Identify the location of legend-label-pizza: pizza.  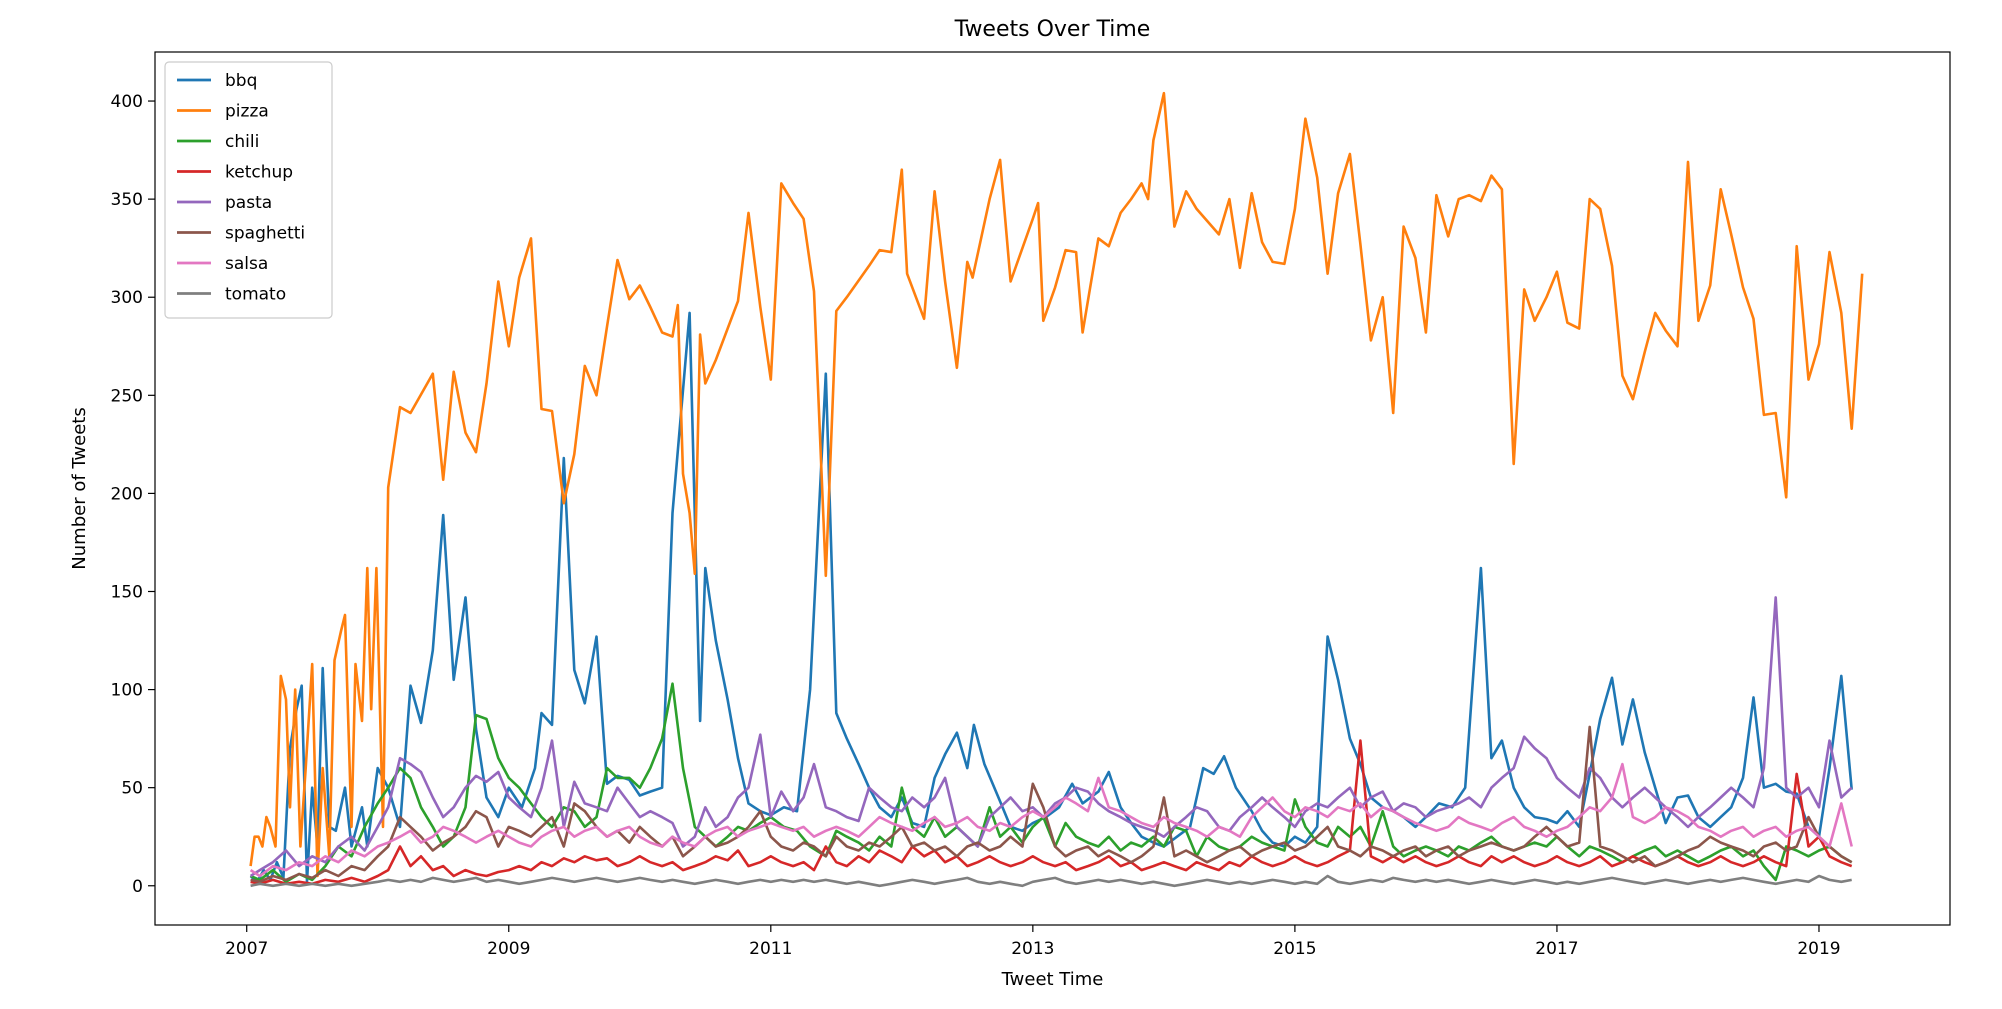
(247, 112).